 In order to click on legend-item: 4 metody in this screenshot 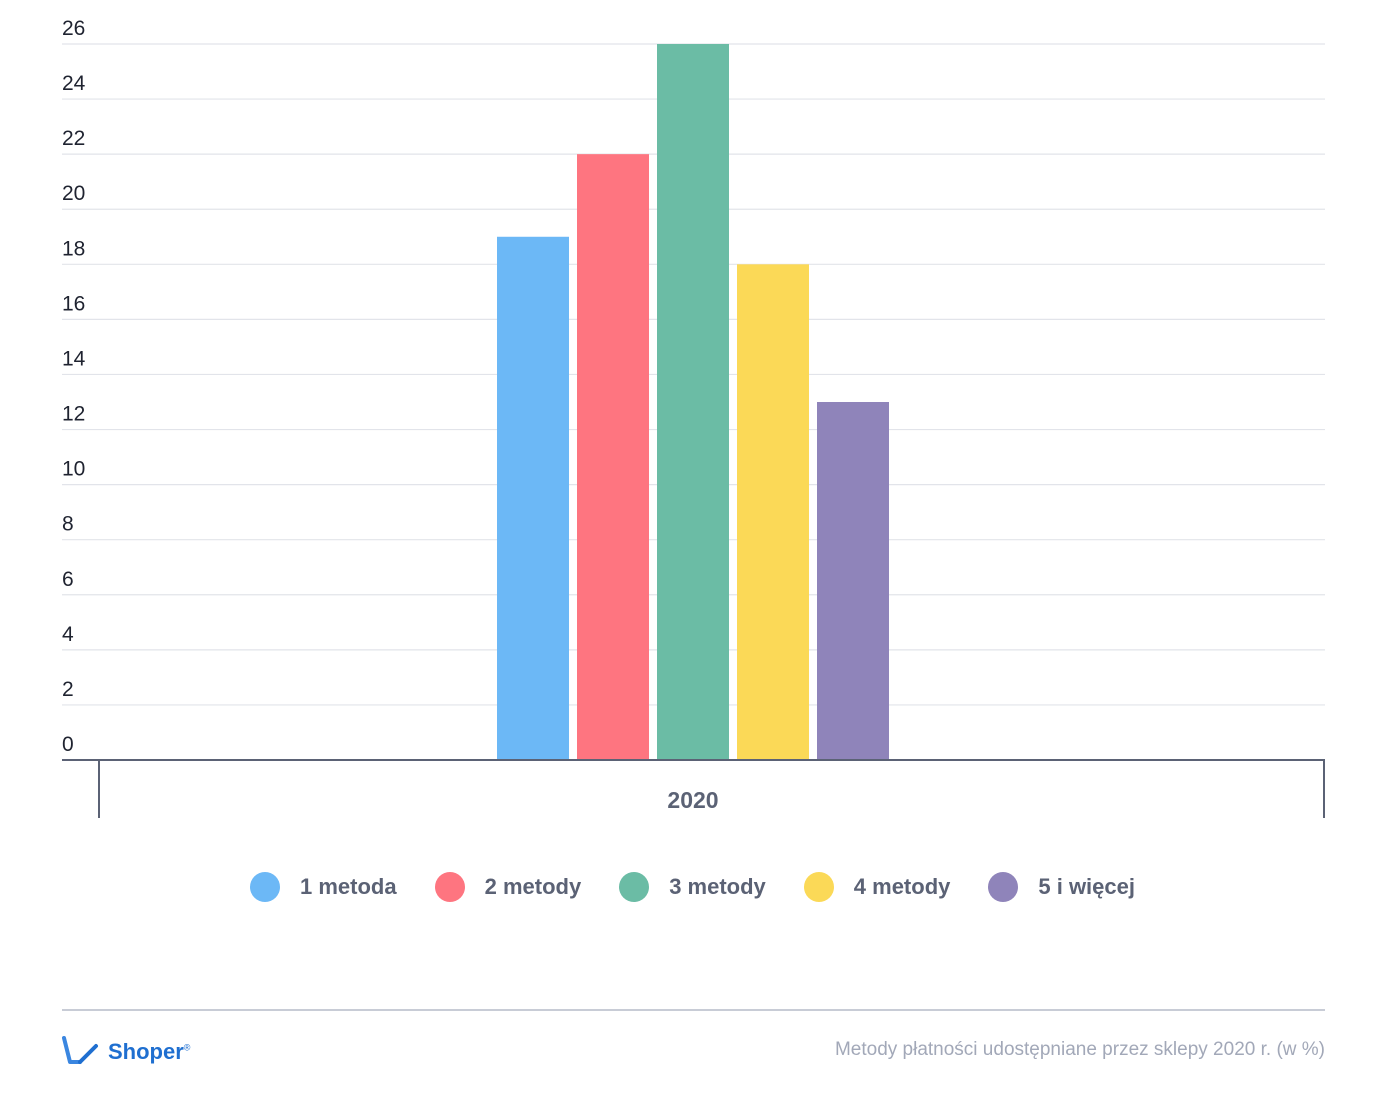, I will do `click(877, 887)`.